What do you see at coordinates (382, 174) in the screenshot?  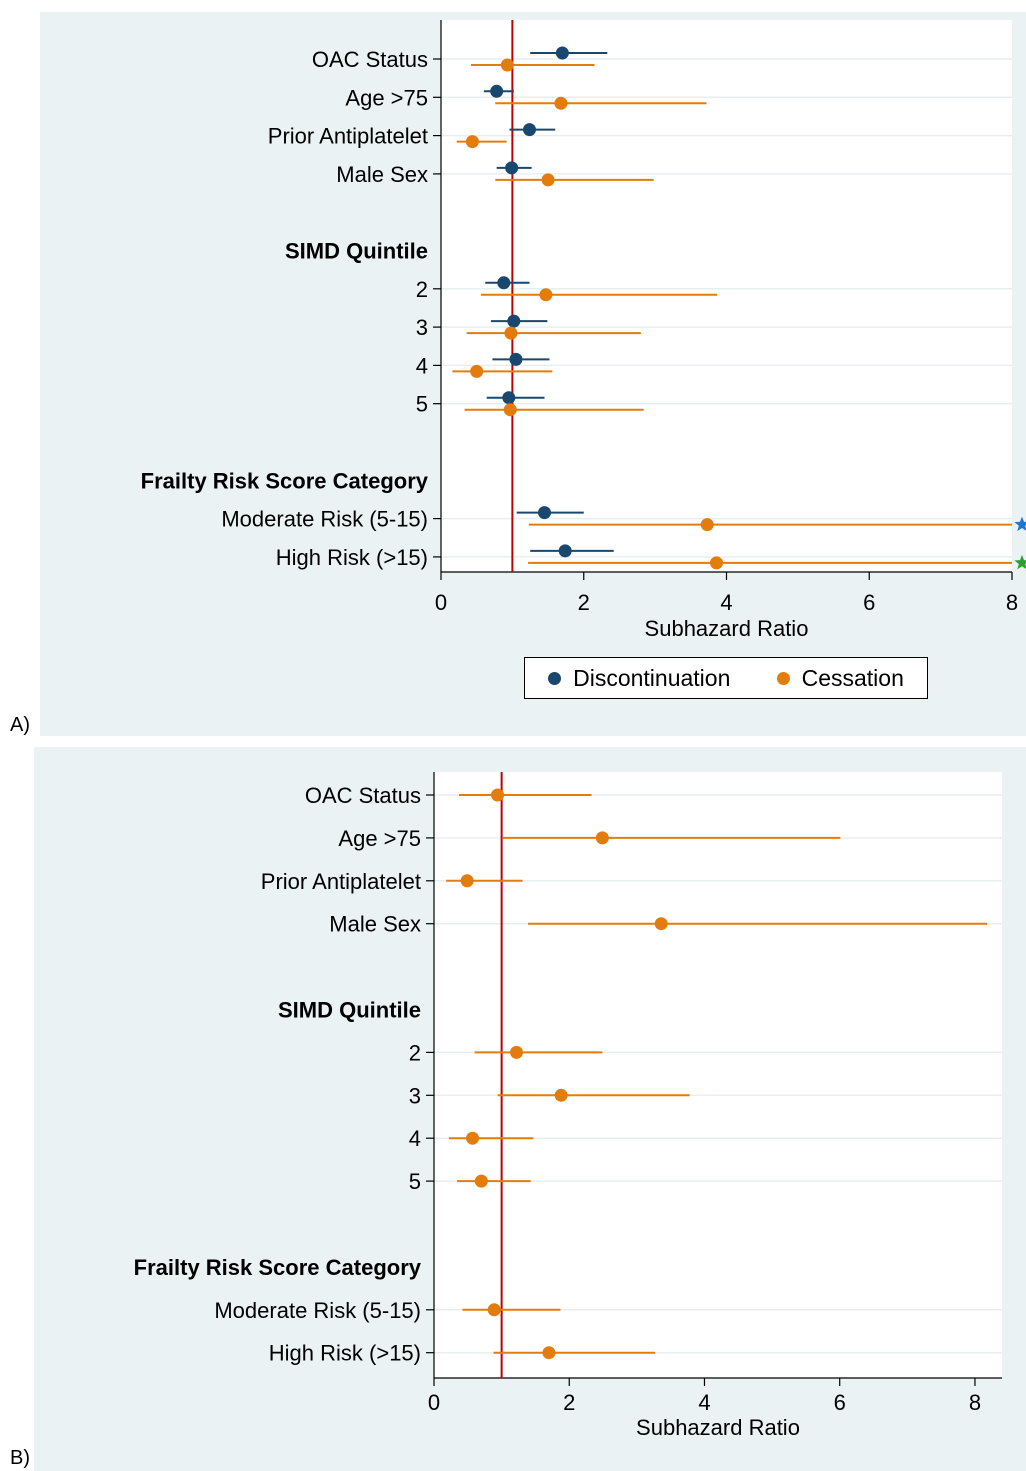 I see `panel-a-row-label-male-sex: Male Sex` at bounding box center [382, 174].